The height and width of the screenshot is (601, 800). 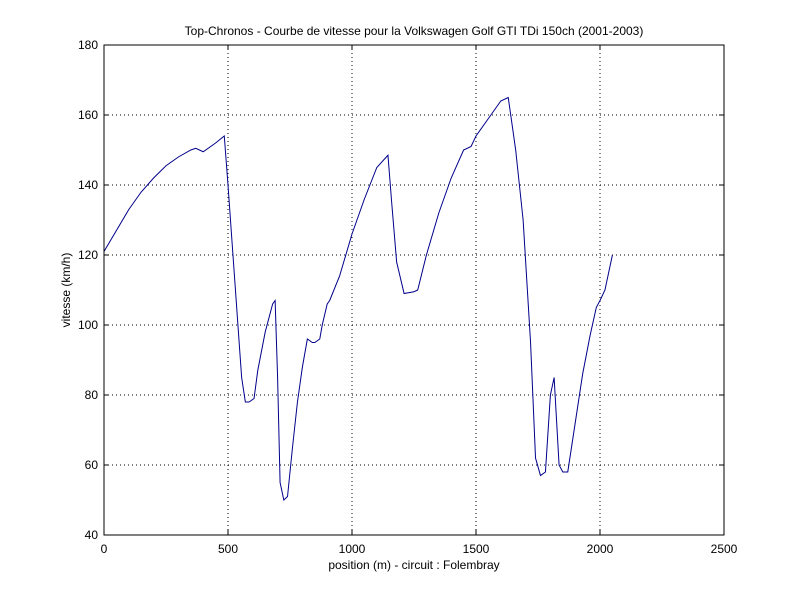 I want to click on x-tick-label: 1500, so click(x=476, y=549).